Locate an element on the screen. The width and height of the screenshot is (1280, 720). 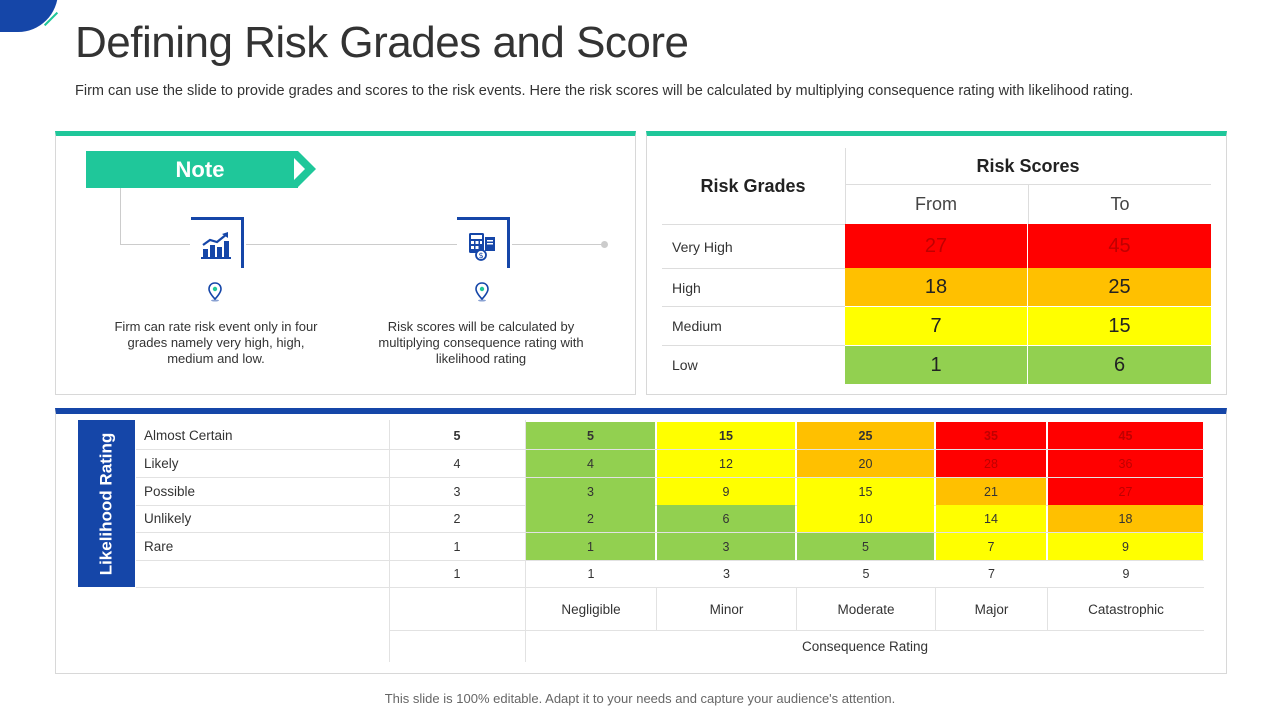
to-header: To is located at coordinates (1119, 204).